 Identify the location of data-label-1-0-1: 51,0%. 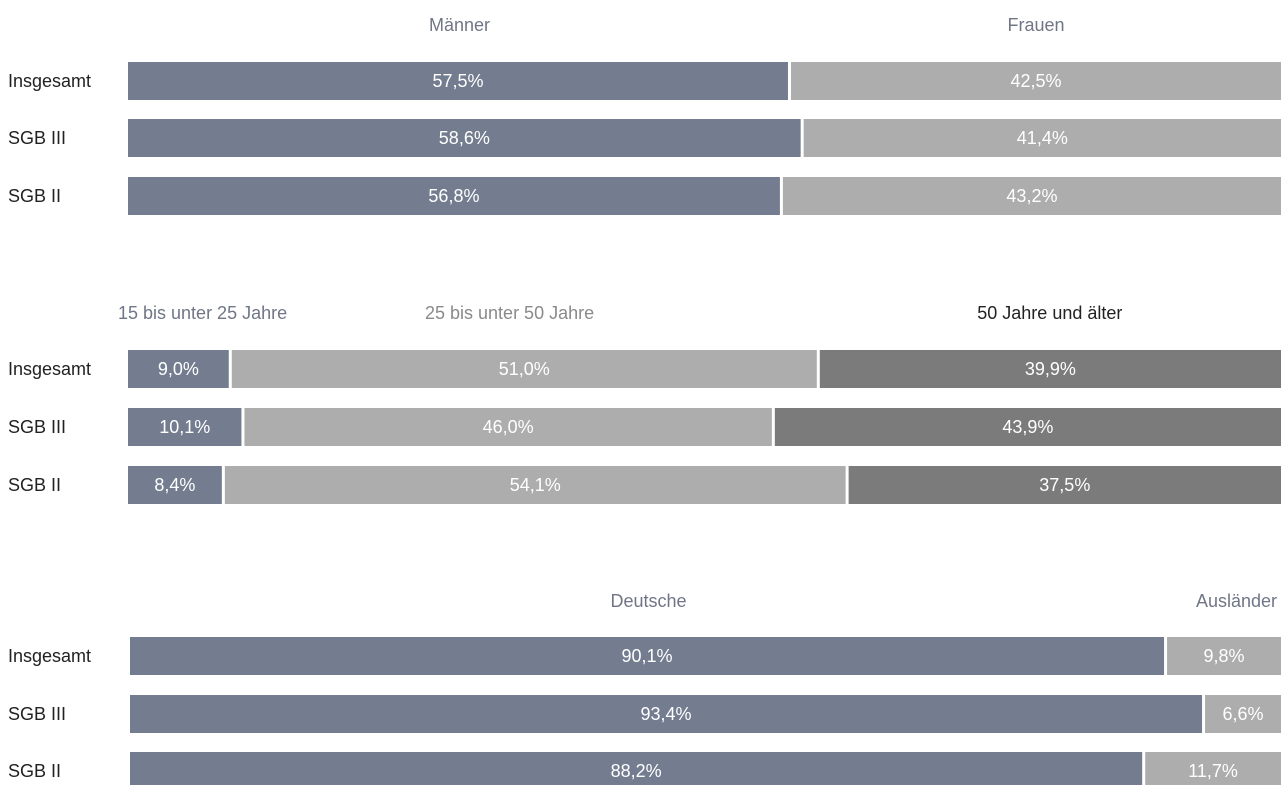
(524, 369).